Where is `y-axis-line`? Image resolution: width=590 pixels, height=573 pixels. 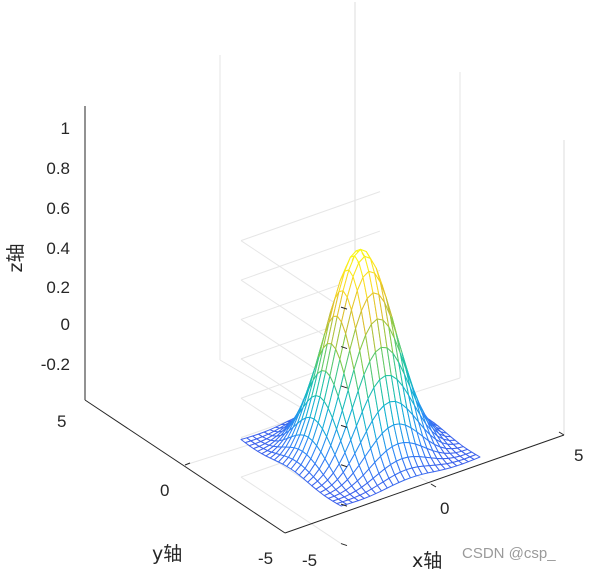 y-axis-line is located at coordinates (185, 466).